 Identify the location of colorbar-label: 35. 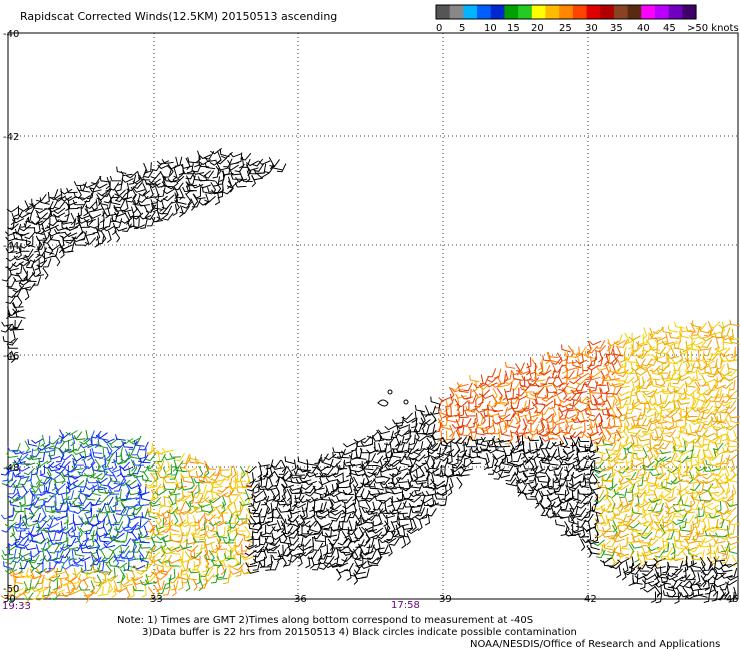
(616, 28).